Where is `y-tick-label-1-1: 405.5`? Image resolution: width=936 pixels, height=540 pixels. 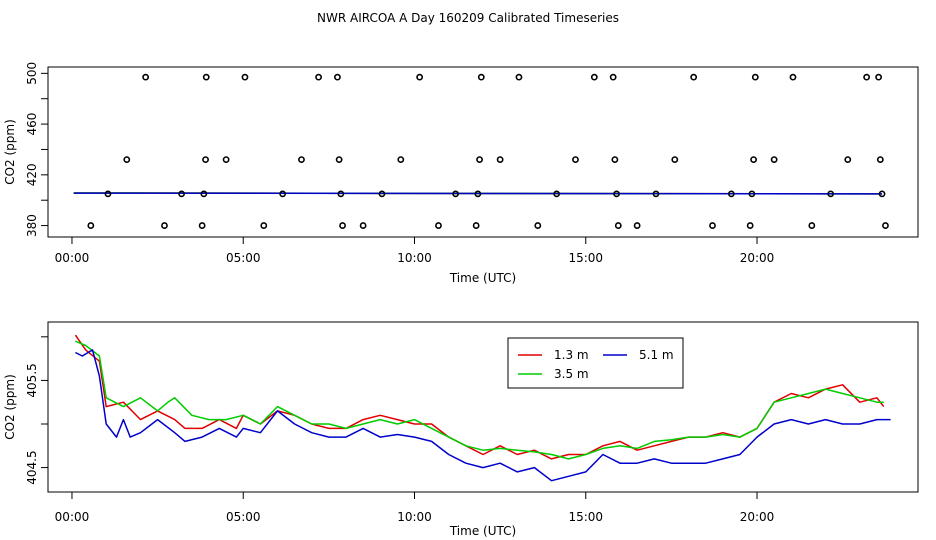
y-tick-label-1-1: 405.5 is located at coordinates (32, 380).